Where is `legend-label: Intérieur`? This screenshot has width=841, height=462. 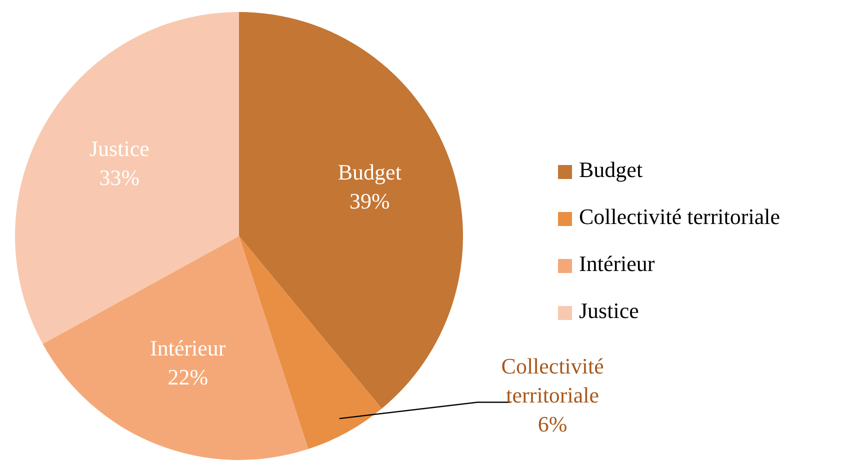 legend-label: Intérieur is located at coordinates (617, 263).